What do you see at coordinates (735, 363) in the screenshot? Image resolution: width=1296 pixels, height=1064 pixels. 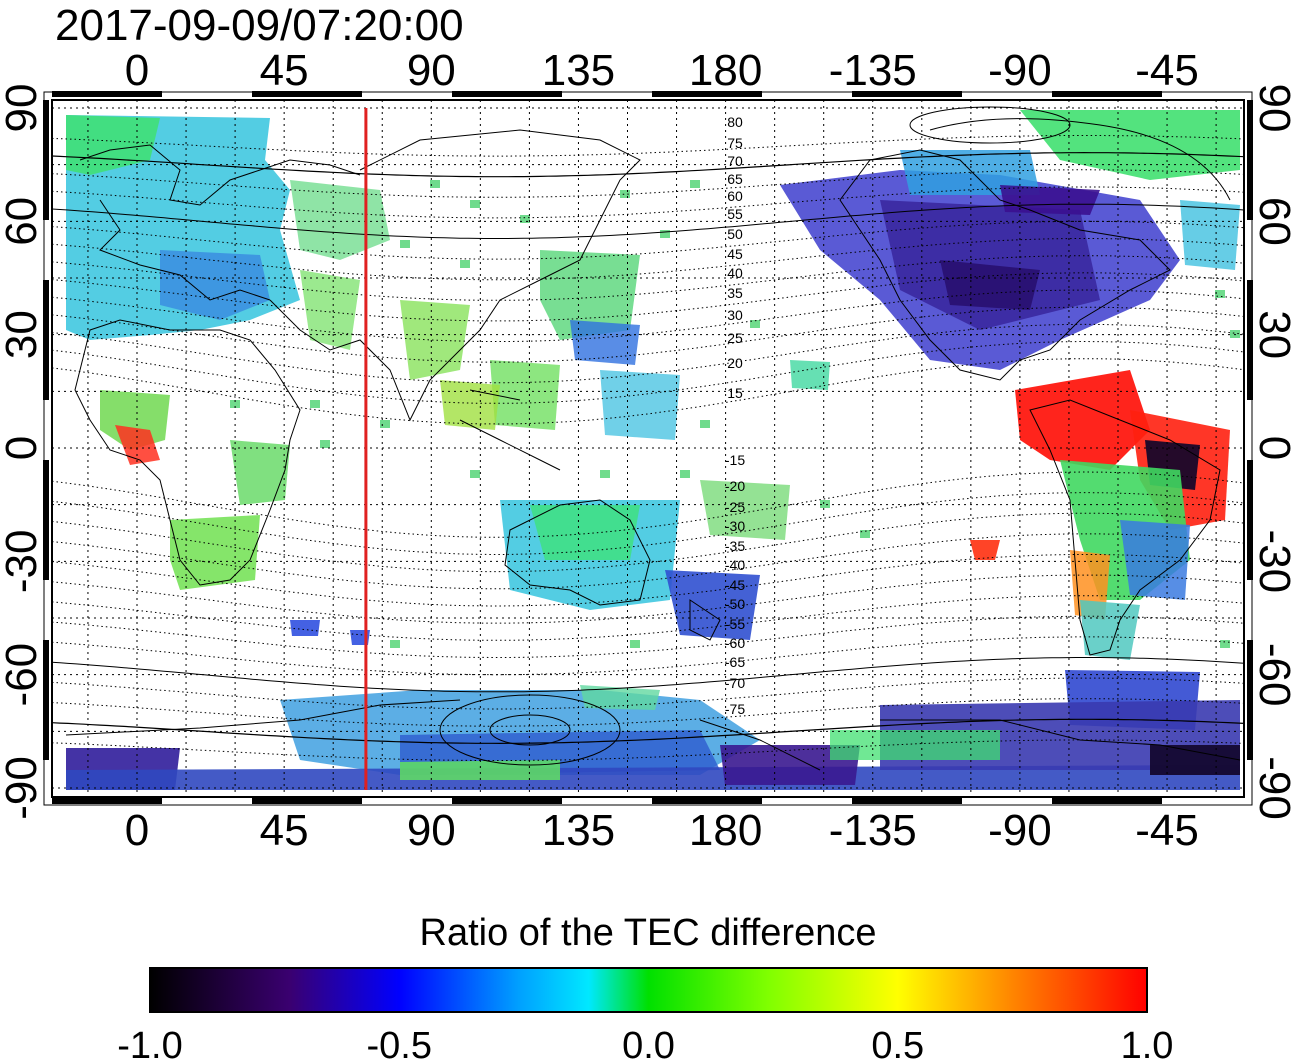 I see `magnetic-latitude-label: 20` at bounding box center [735, 363].